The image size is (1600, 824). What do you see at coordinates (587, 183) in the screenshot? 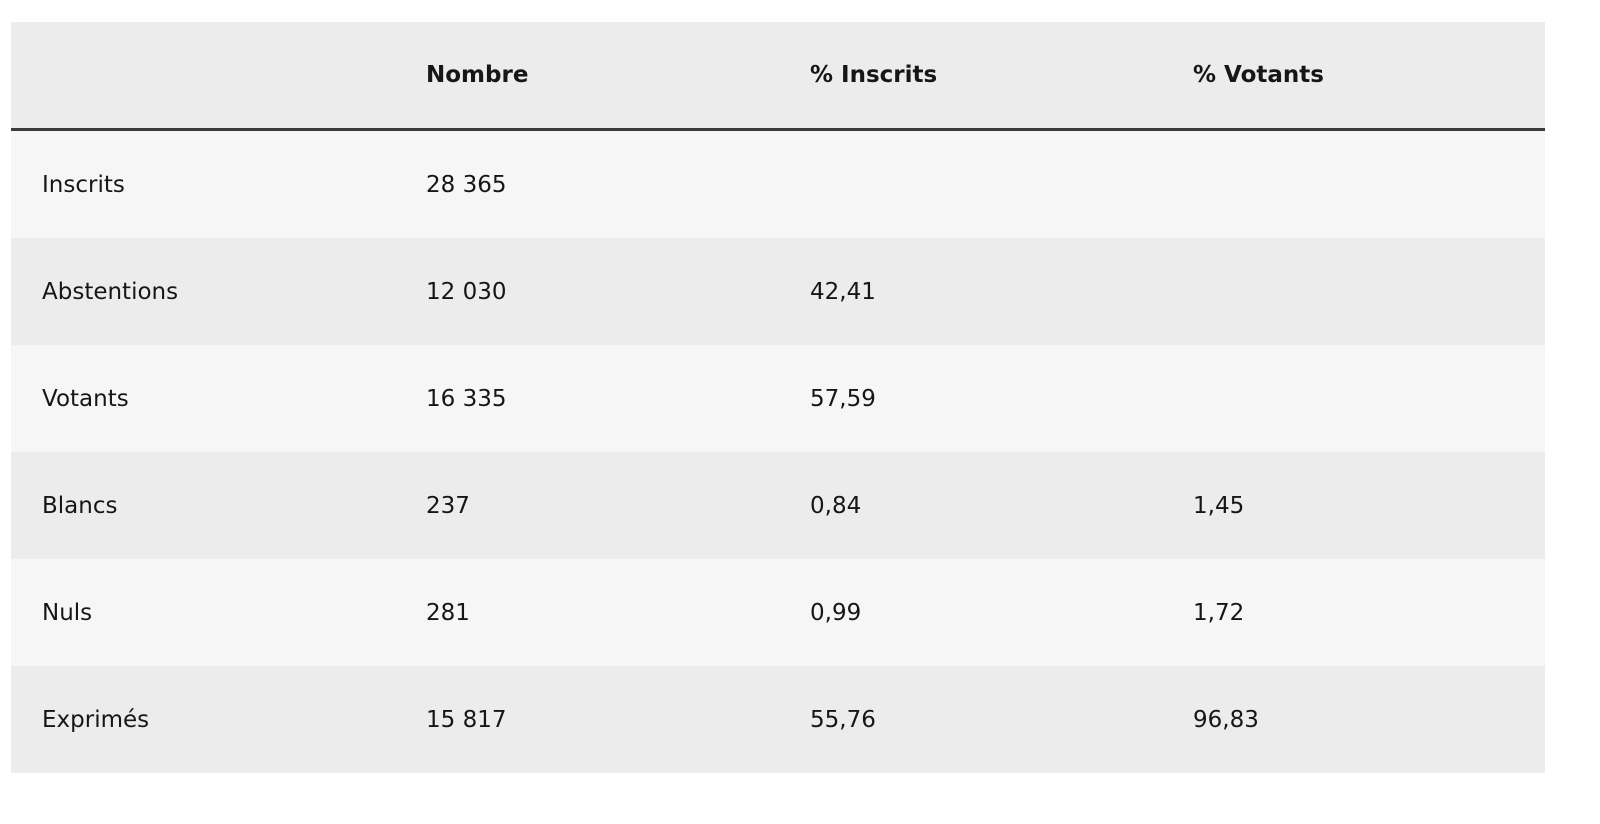
I see `cell: 28 365` at bounding box center [587, 183].